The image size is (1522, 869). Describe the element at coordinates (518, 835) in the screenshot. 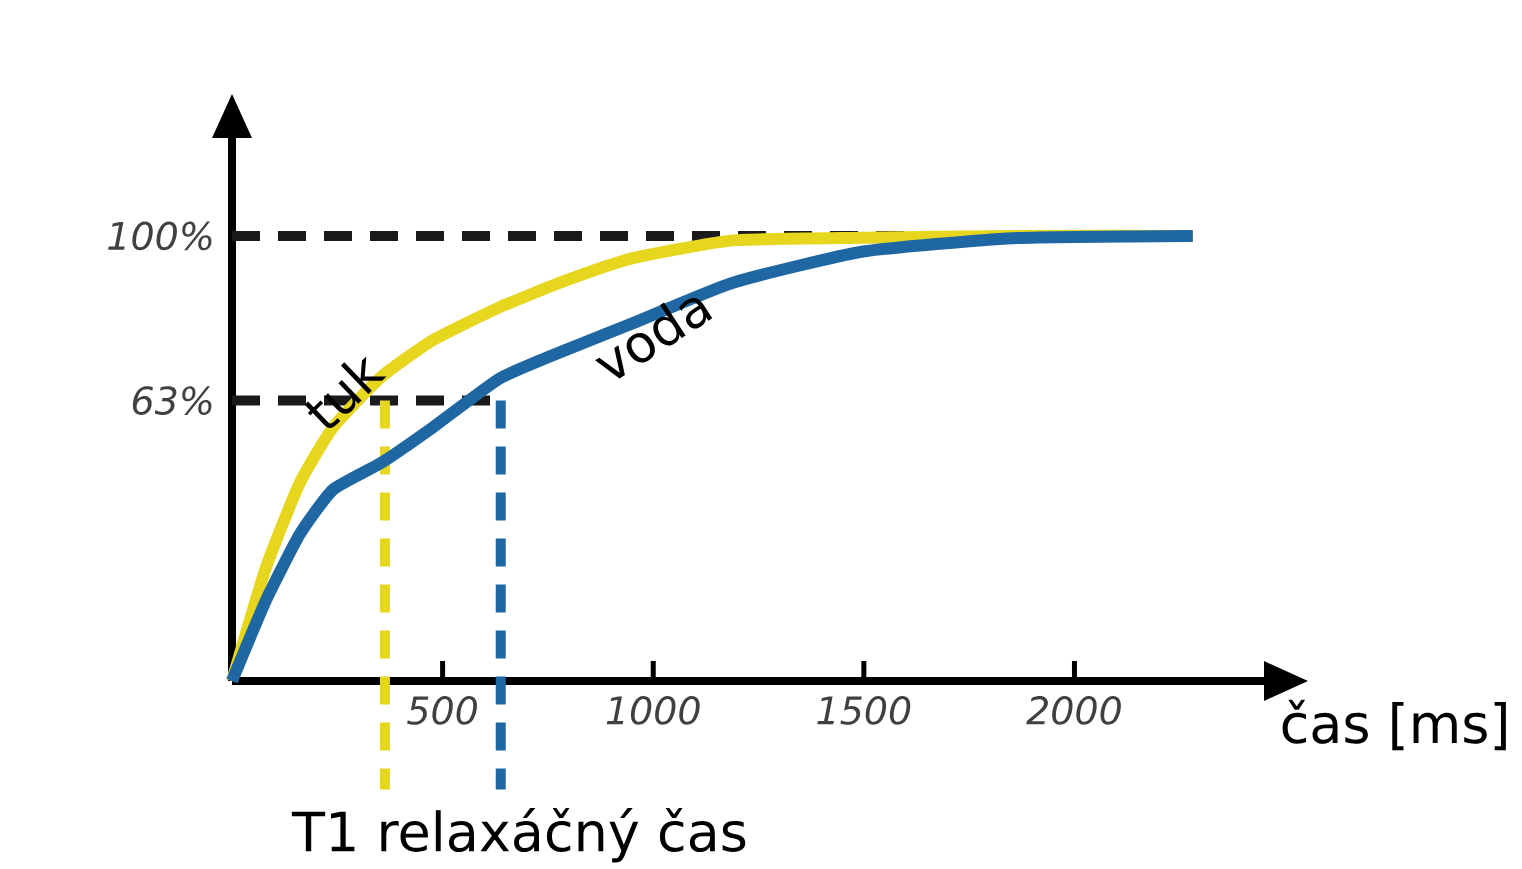

I see `text: T1 relaxáčný čas` at that location.